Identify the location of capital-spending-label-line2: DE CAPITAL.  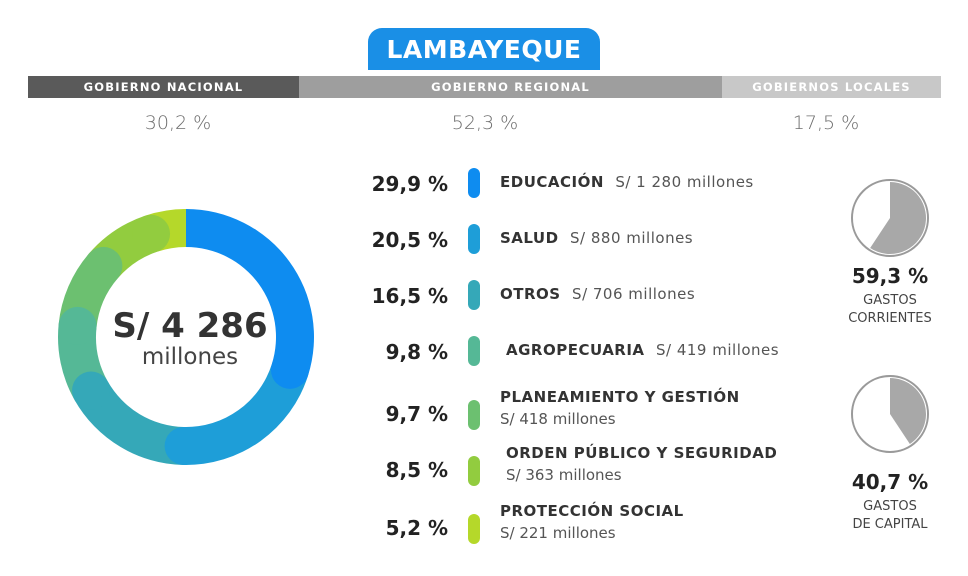
(890, 524).